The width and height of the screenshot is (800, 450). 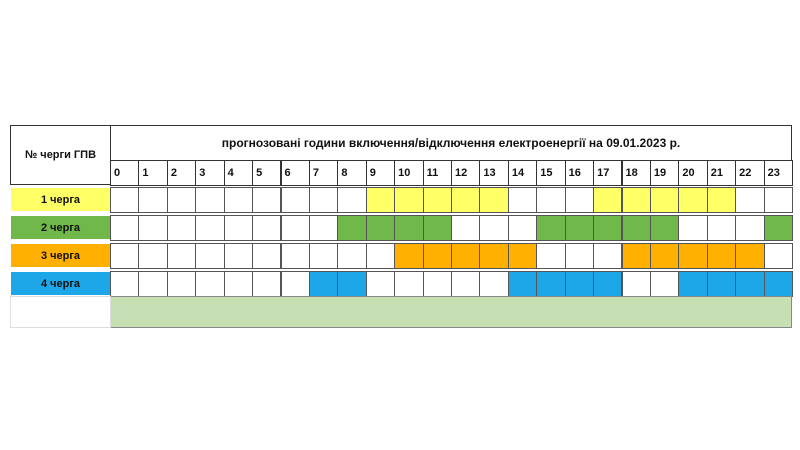 What do you see at coordinates (60, 283) in the screenshot?
I see `queue-label: 4 черга` at bounding box center [60, 283].